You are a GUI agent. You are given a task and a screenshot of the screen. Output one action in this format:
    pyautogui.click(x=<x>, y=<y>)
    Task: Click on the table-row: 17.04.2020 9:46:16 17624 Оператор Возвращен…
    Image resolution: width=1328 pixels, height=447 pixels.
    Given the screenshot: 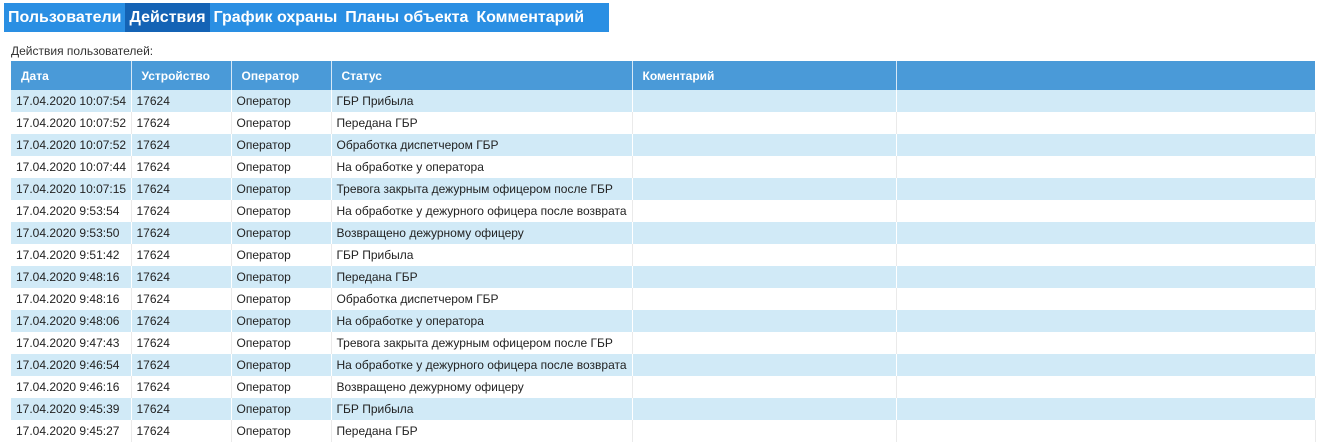 What is the action you would take?
    pyautogui.click(x=663, y=387)
    